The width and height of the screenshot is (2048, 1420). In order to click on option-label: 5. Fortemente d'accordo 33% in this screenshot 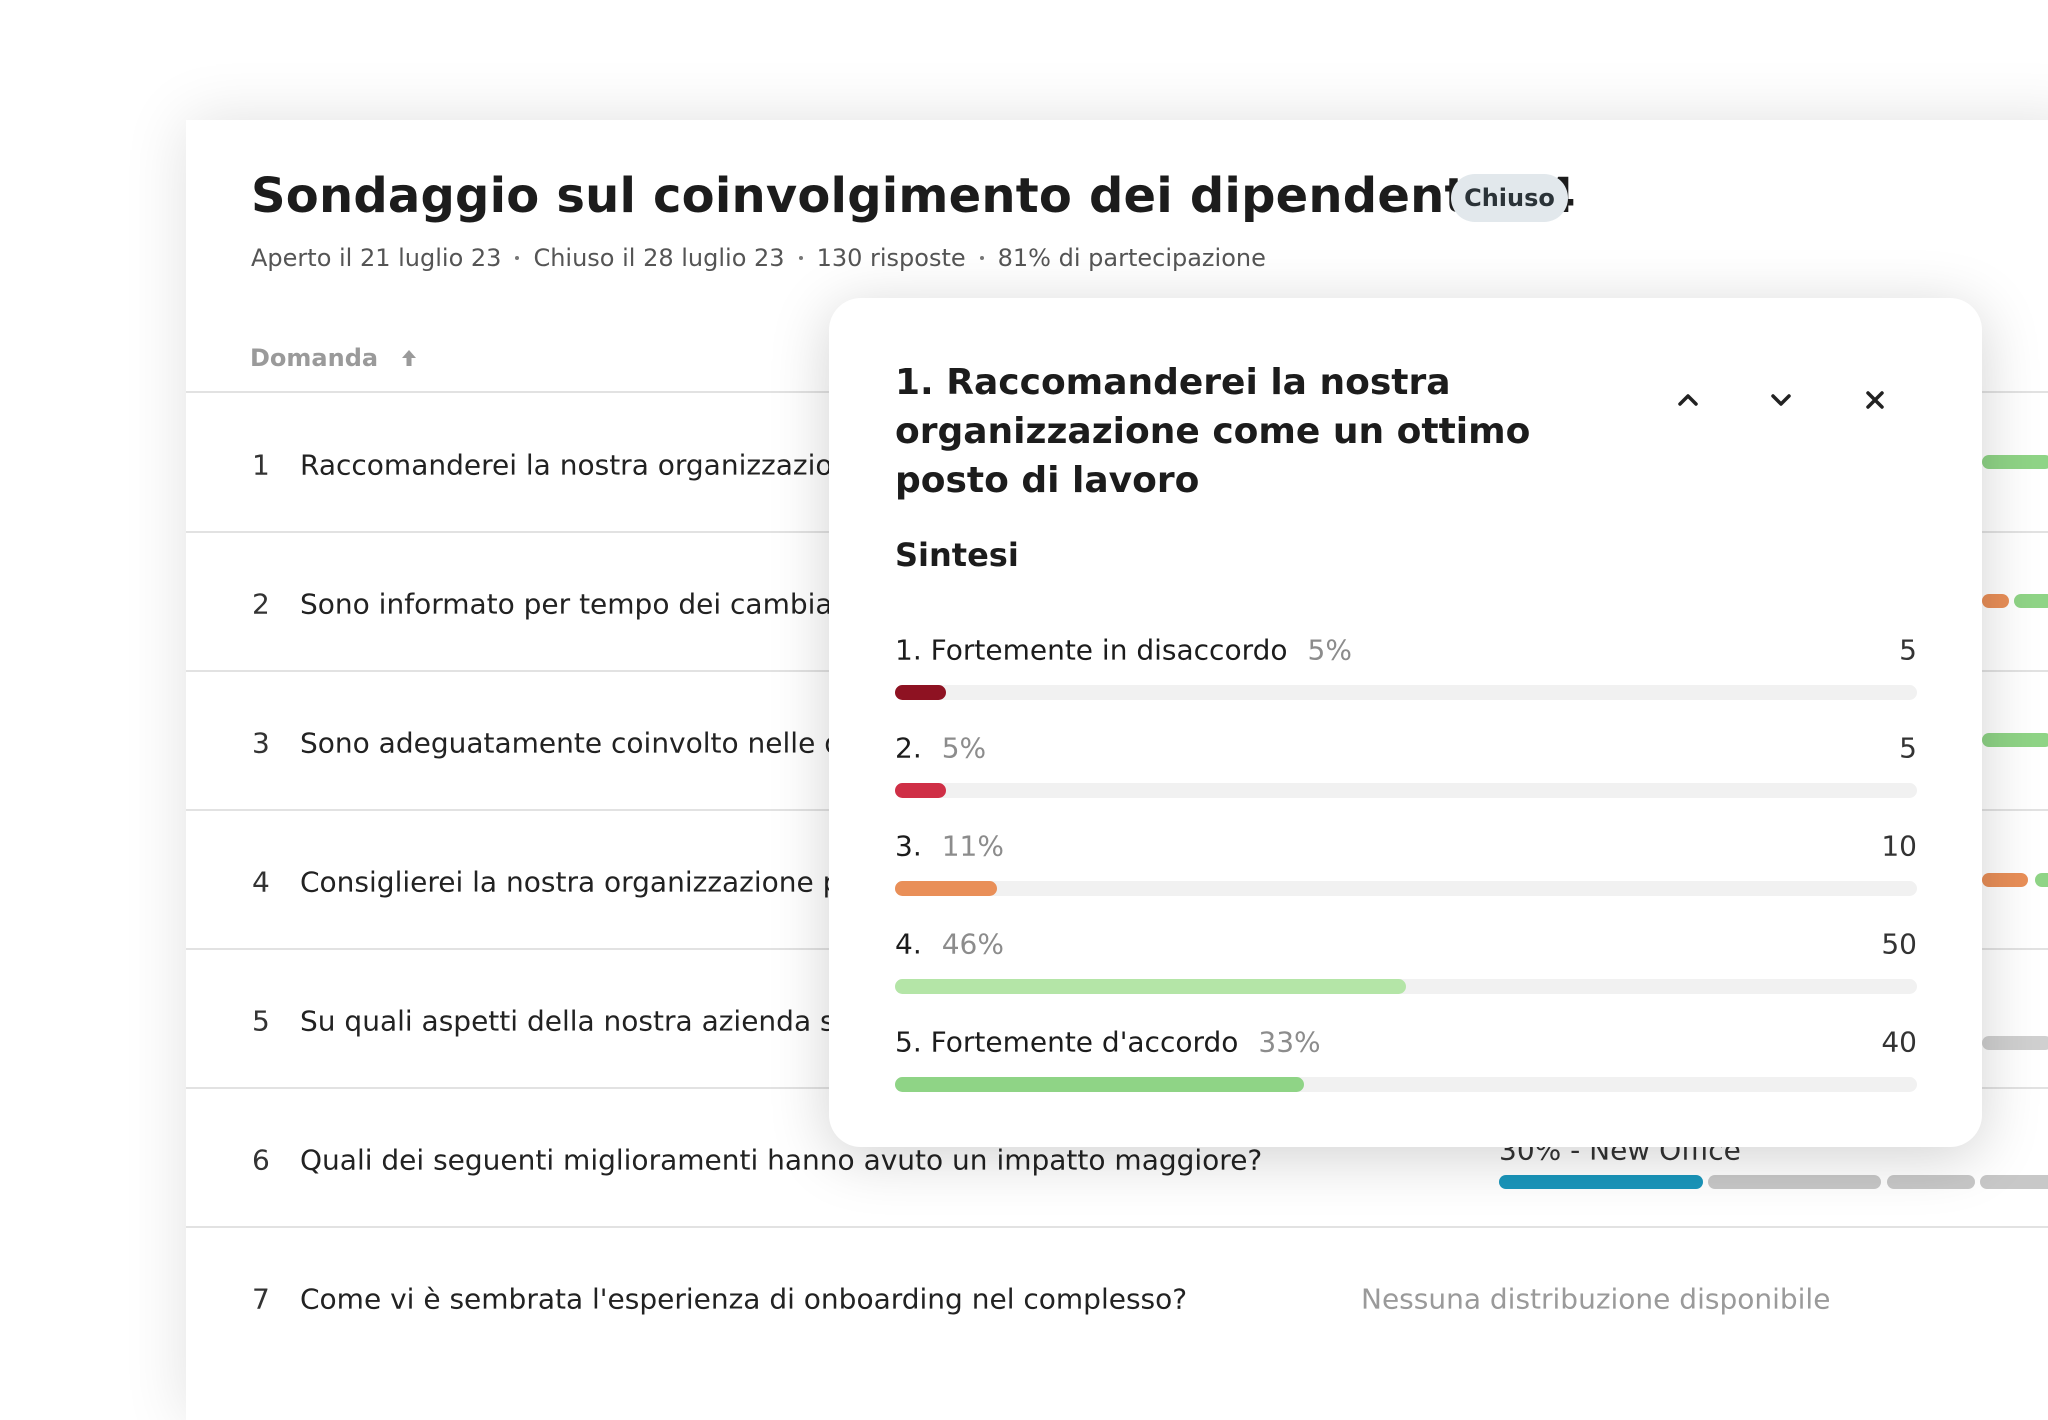, I will do `click(1108, 1042)`.